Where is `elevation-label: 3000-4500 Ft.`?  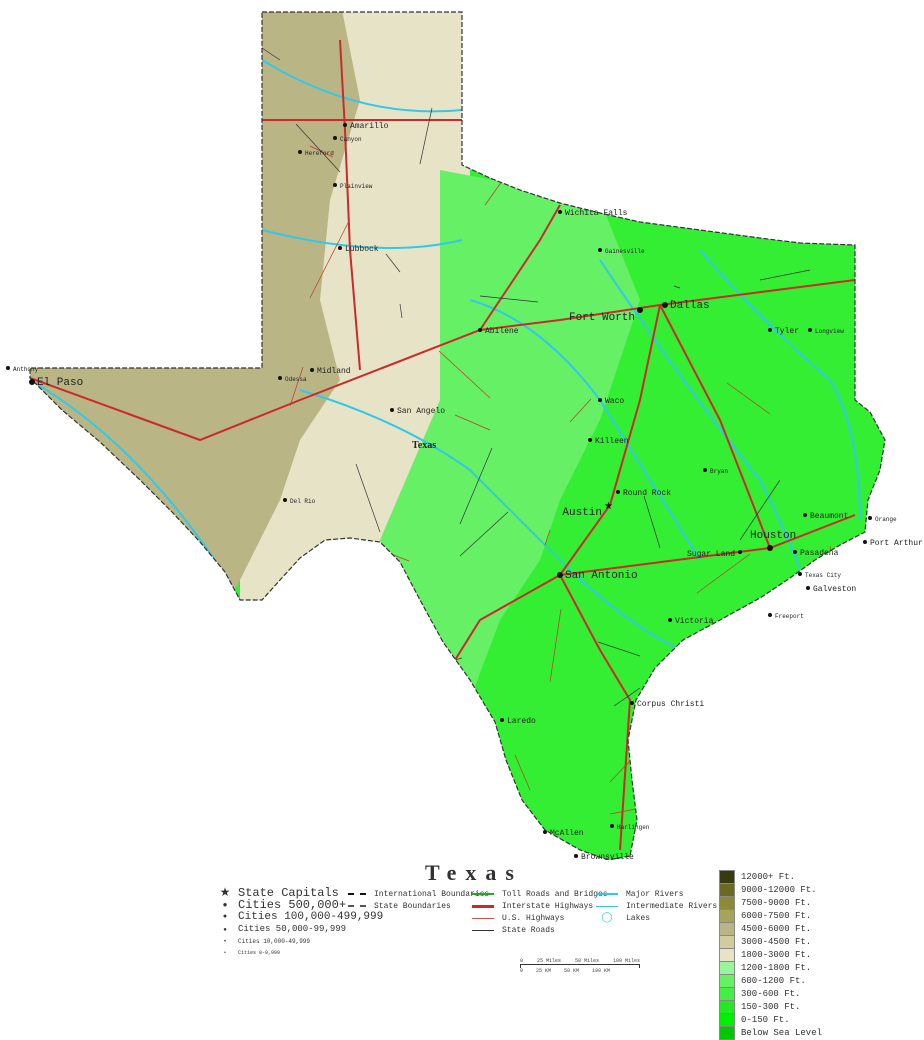 elevation-label: 3000-4500 Ft. is located at coordinates (776, 941).